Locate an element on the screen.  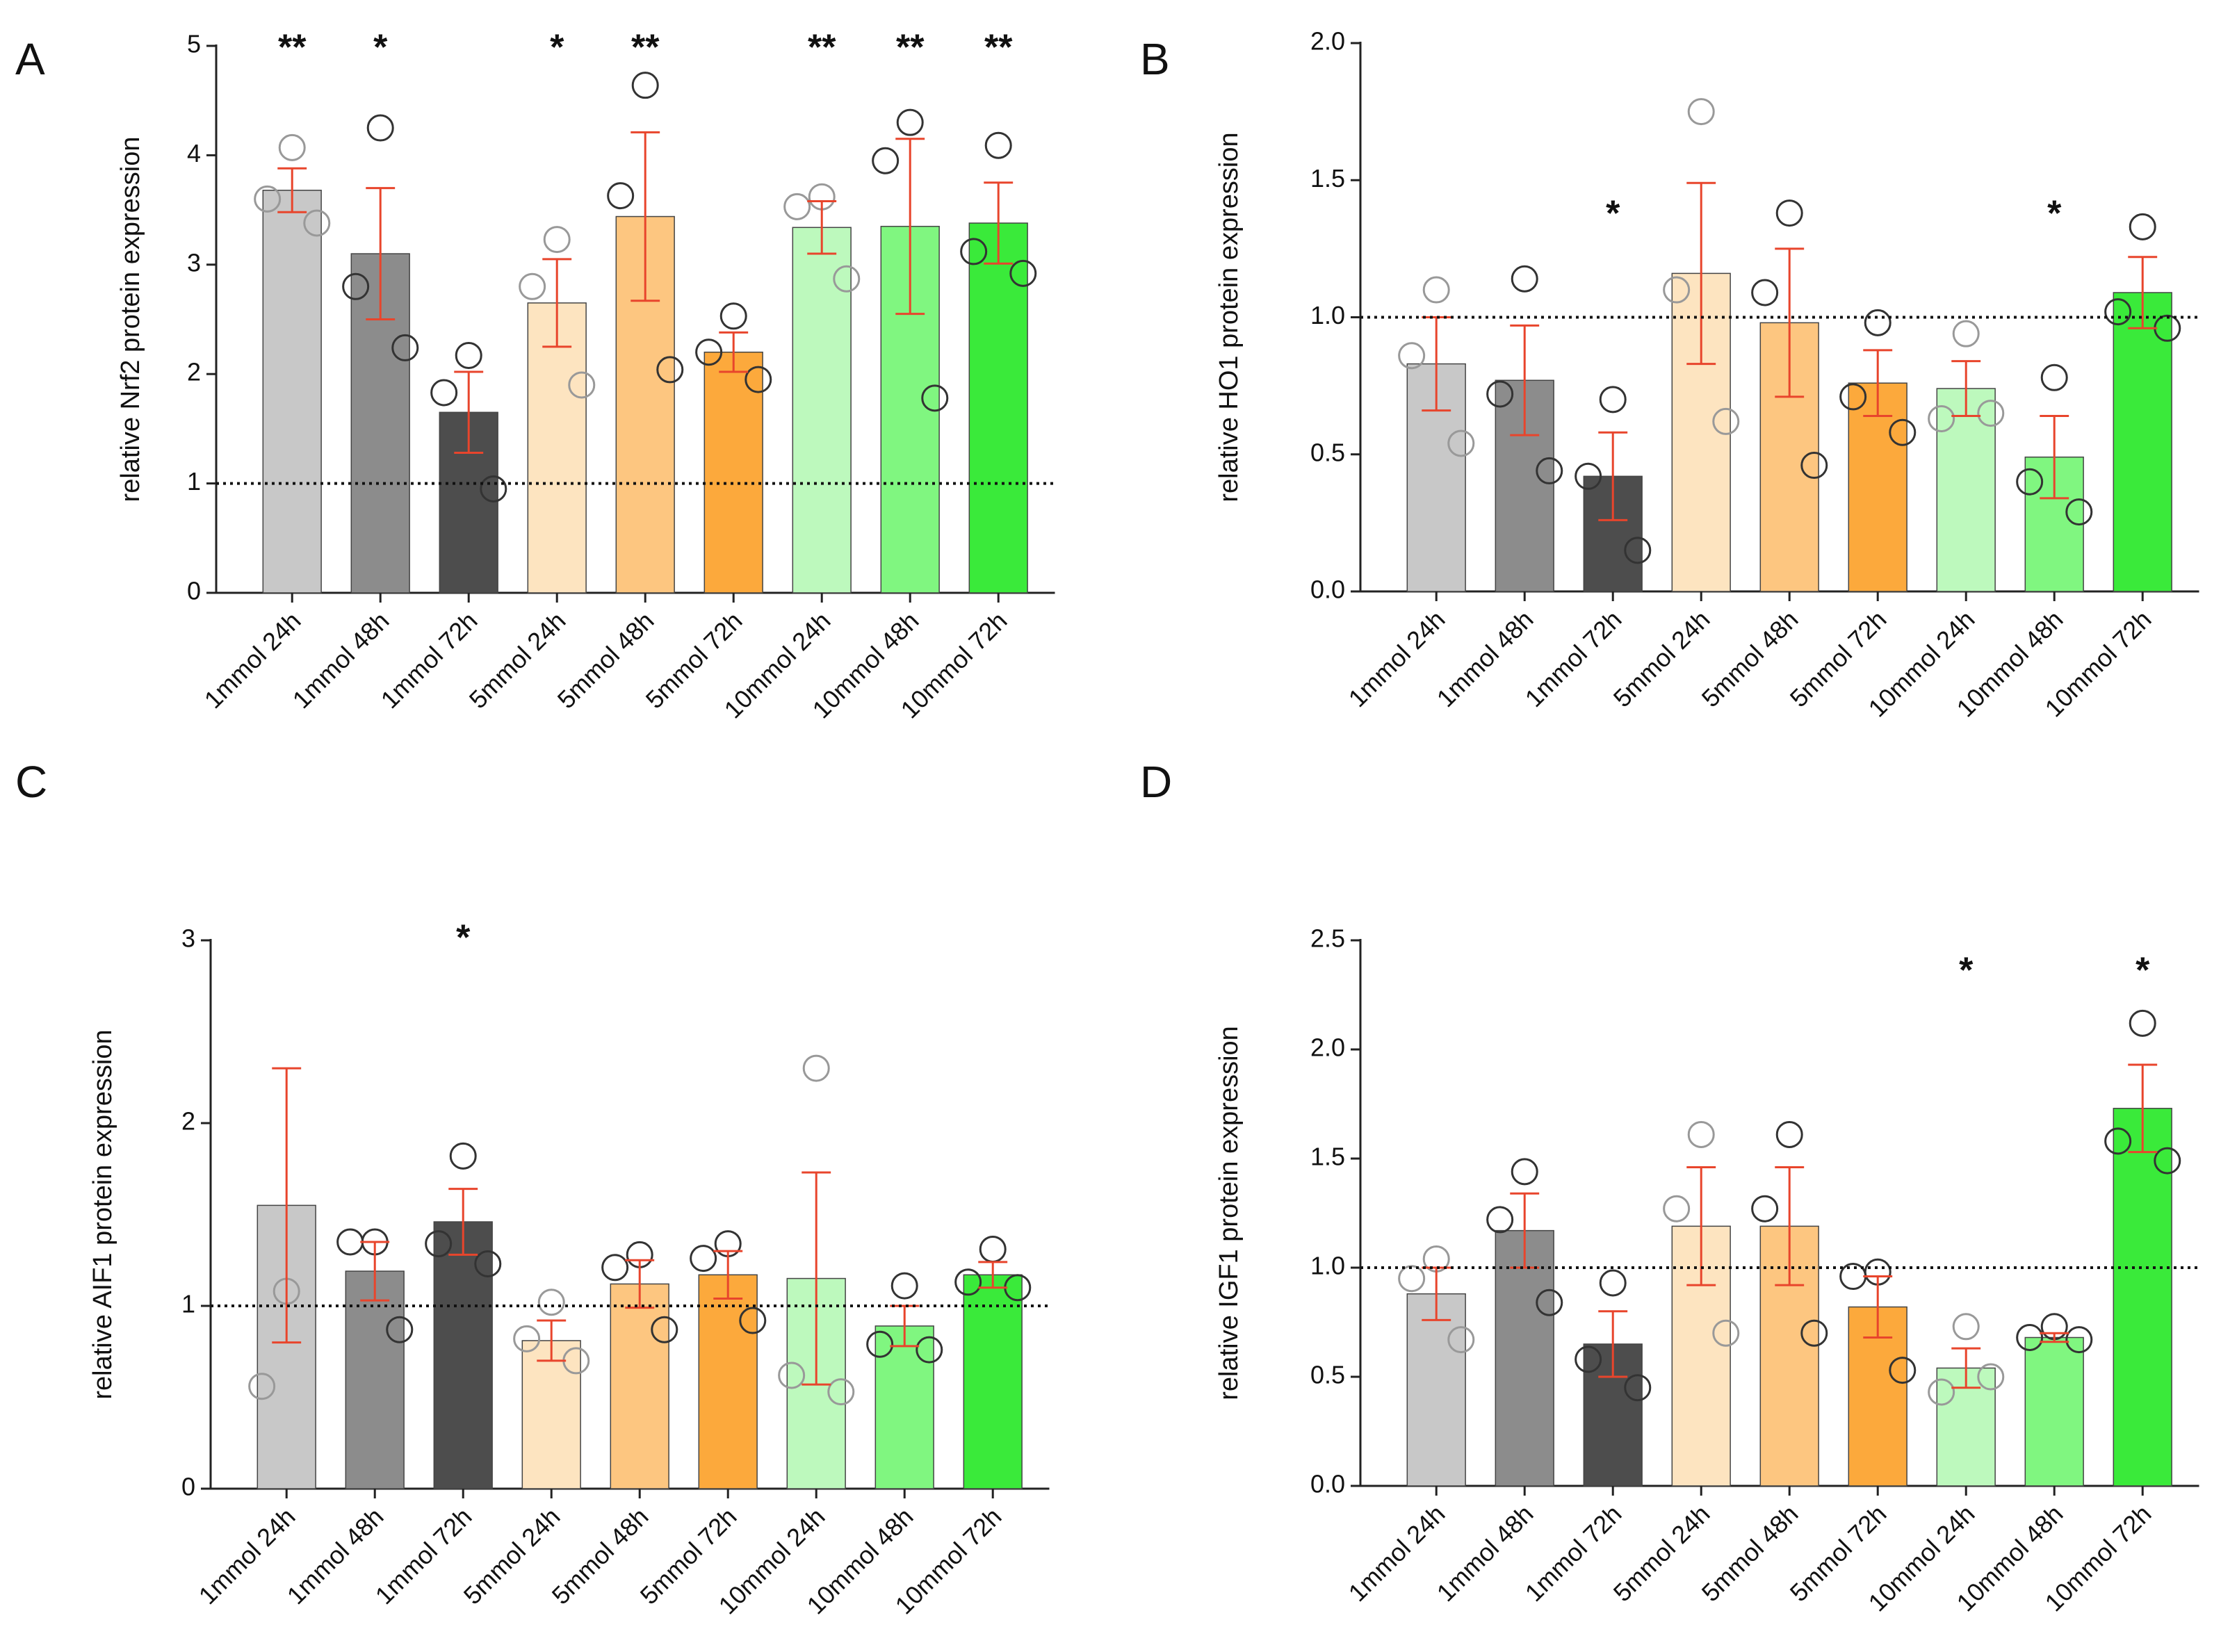
y-tick-label: 0 is located at coordinates (188, 1487).